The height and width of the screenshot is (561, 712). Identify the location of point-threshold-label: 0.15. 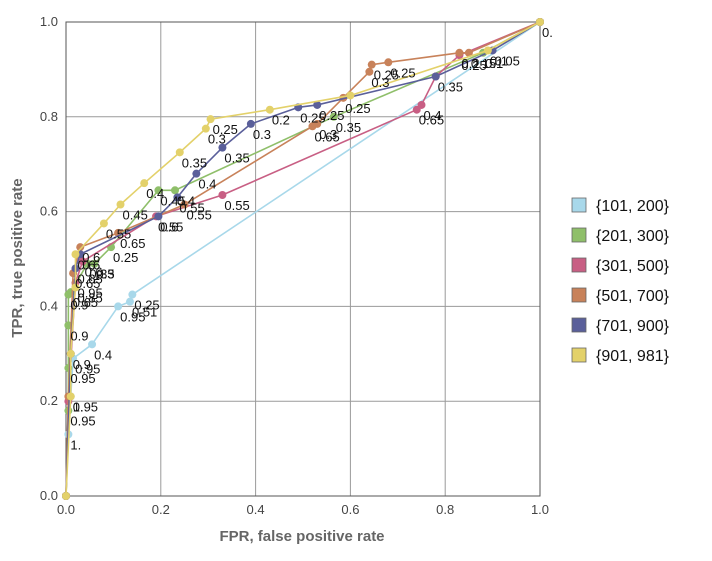
(483, 63).